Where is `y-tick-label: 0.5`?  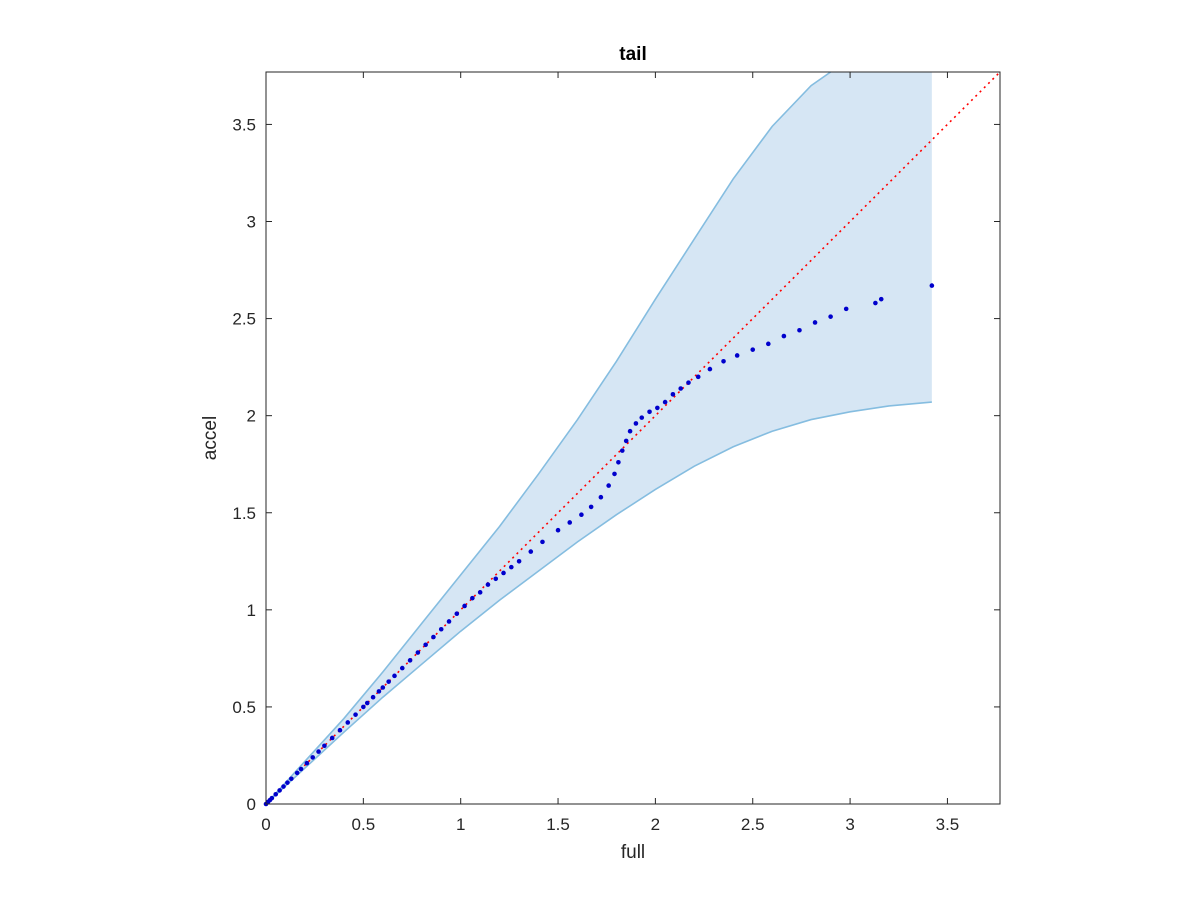 y-tick-label: 0.5 is located at coordinates (244, 707).